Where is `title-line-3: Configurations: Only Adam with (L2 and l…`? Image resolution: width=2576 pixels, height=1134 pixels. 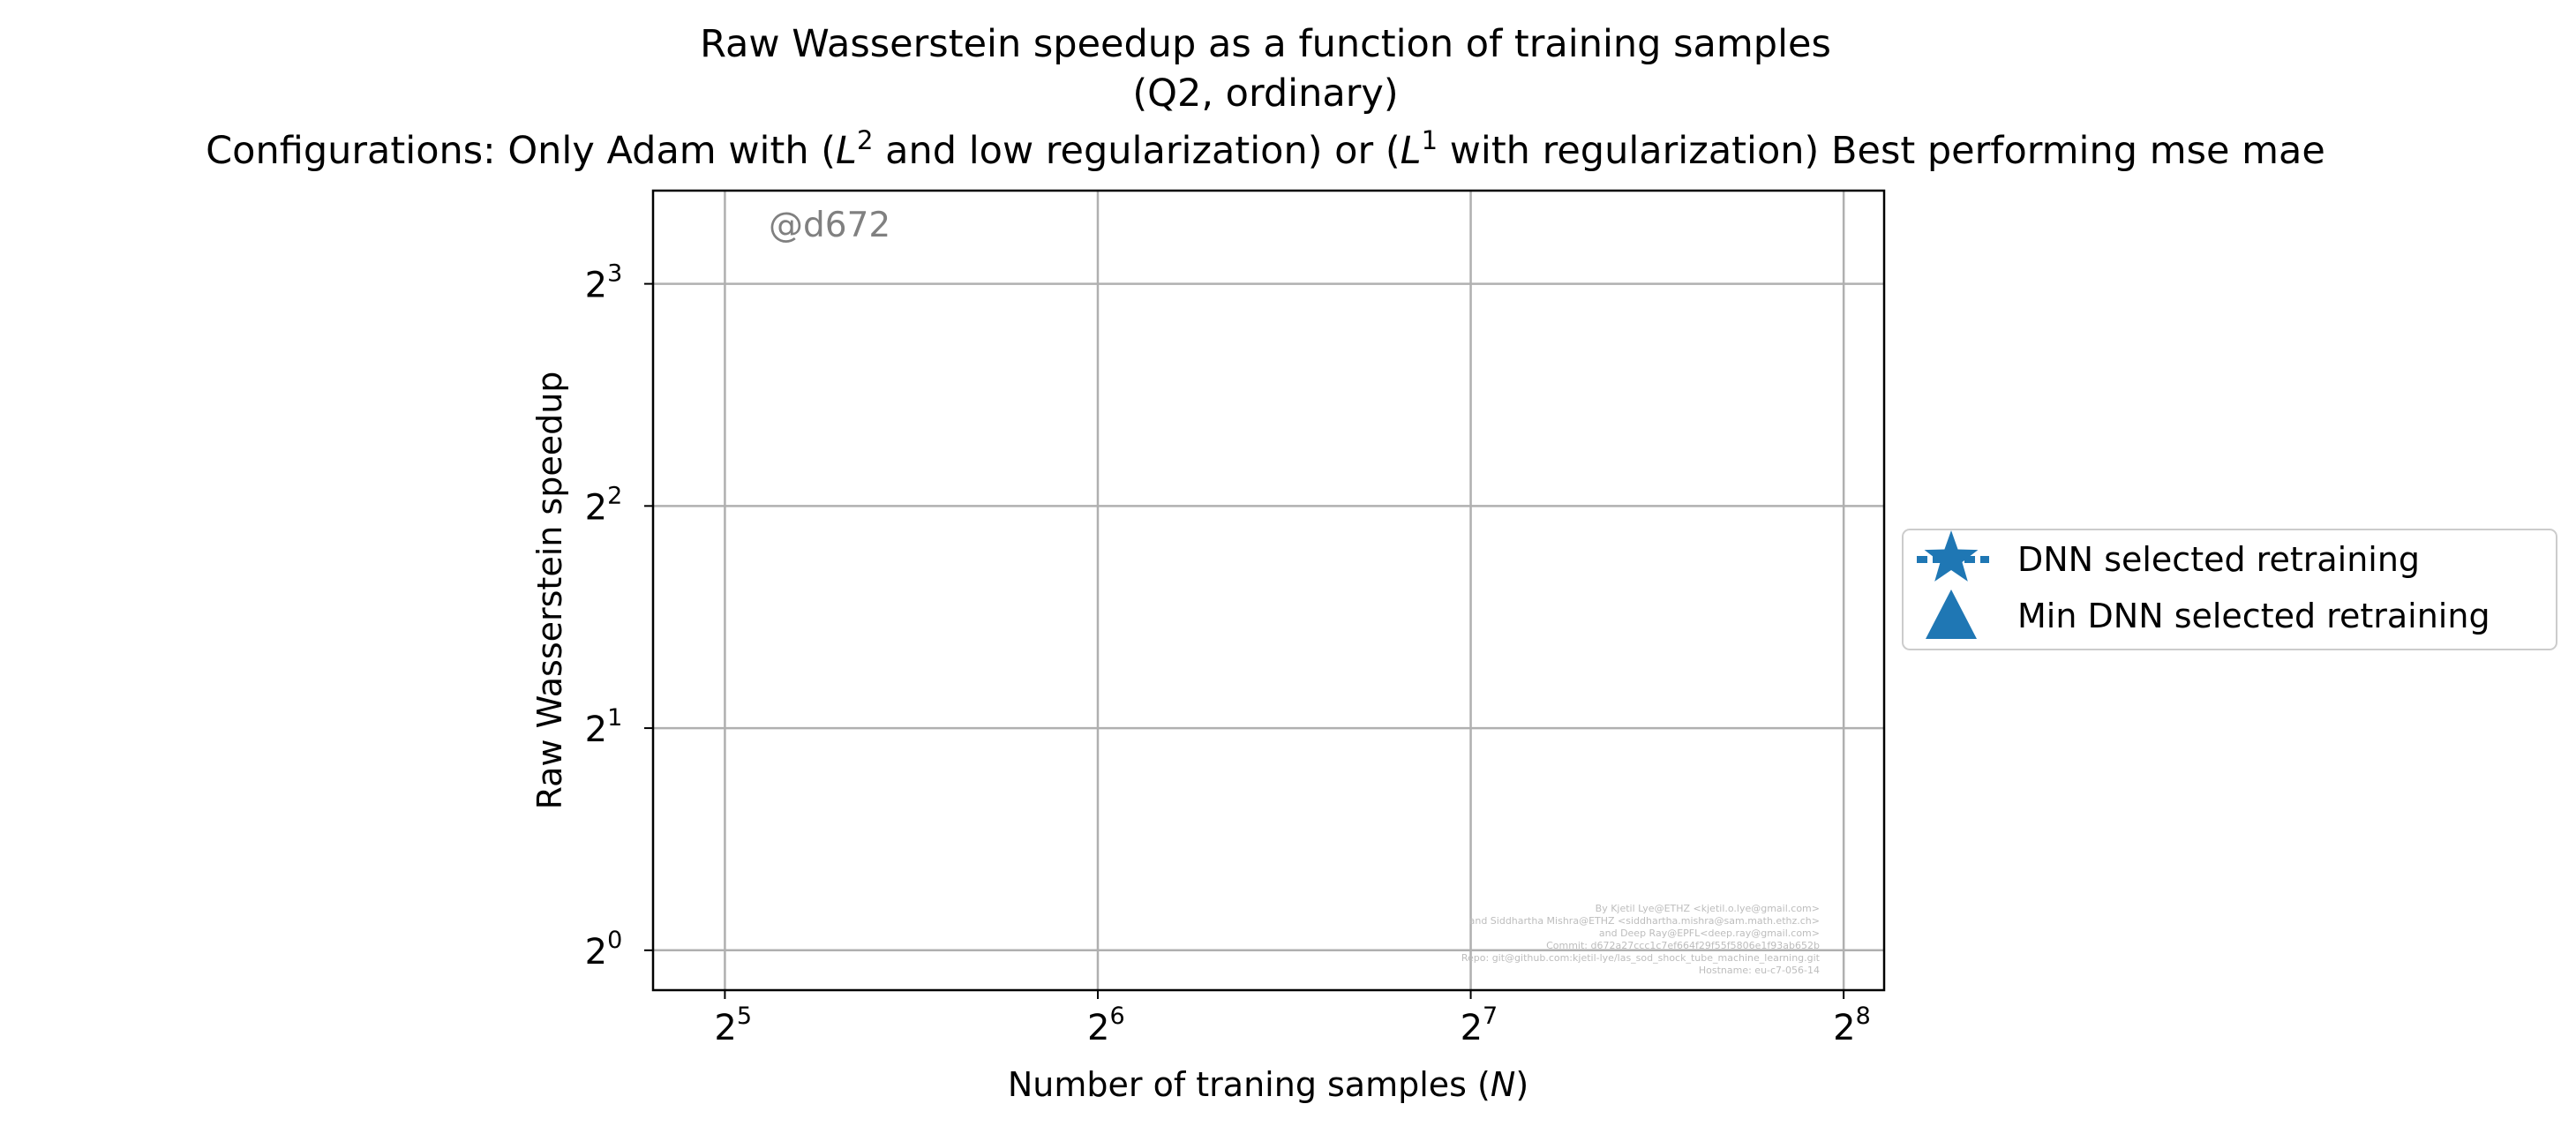 title-line-3: Configurations: Only Adam with (L2 and l… is located at coordinates (1265, 149).